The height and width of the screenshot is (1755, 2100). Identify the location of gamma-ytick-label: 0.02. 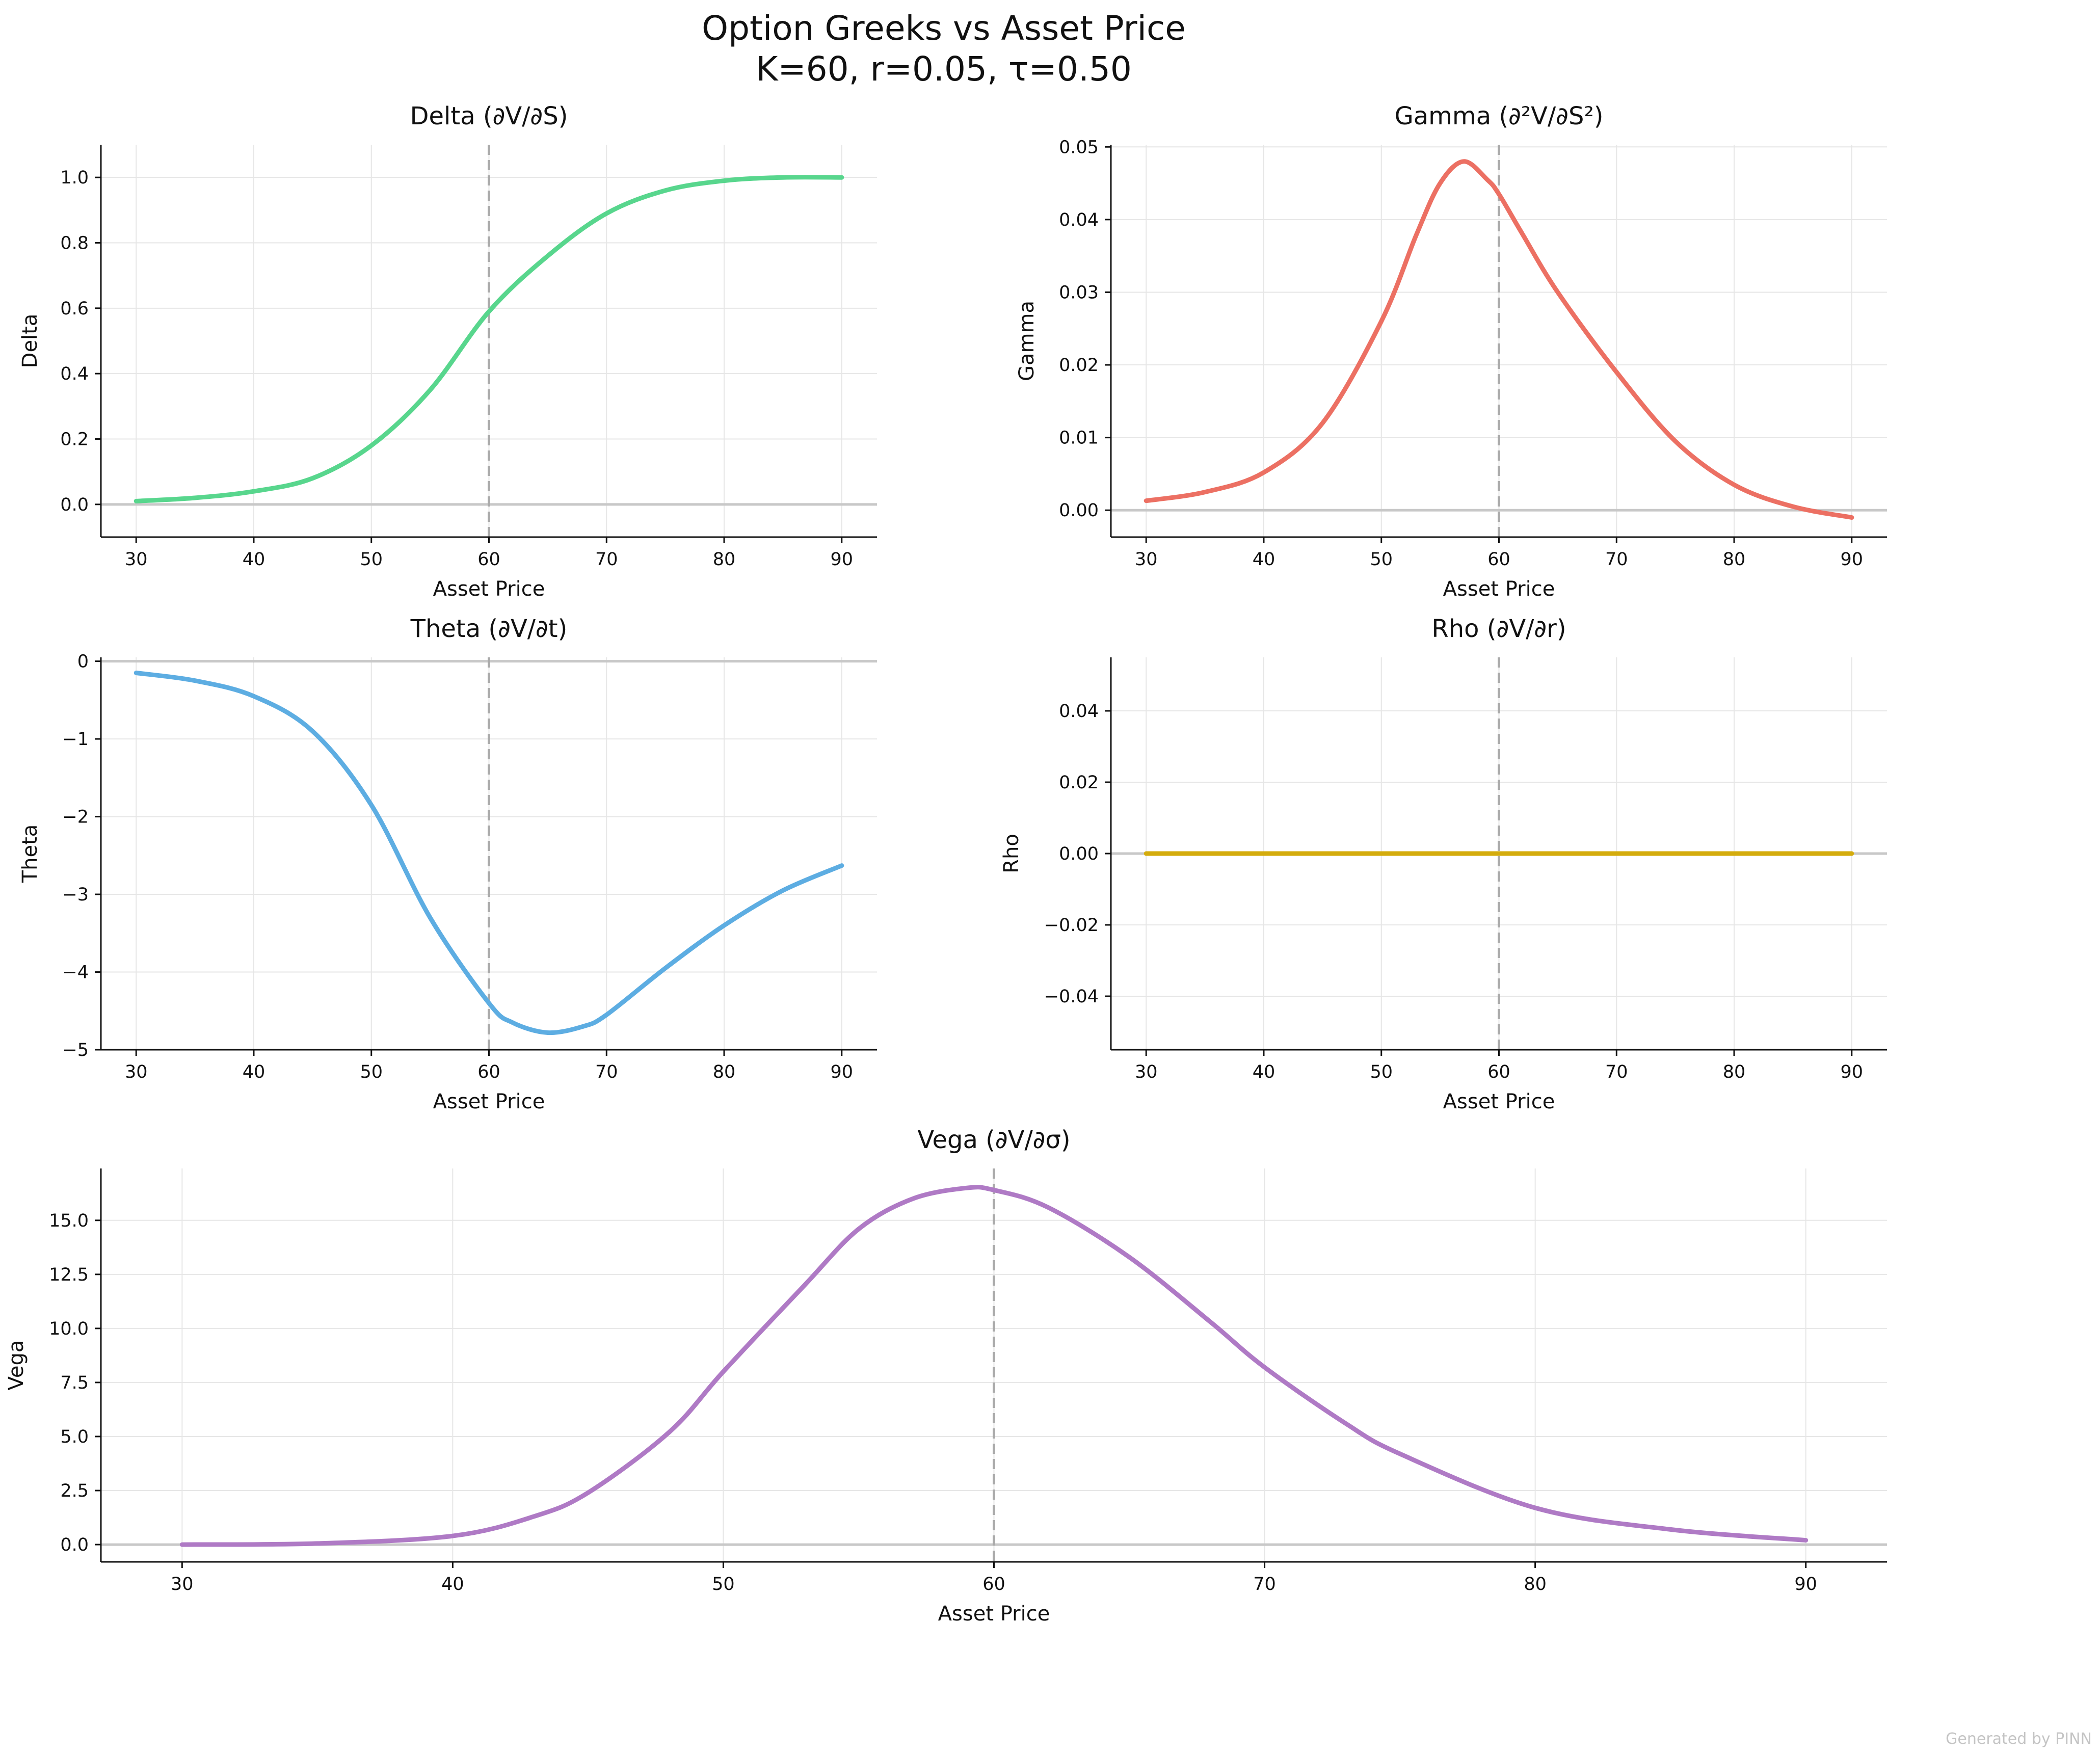
(1079, 365).